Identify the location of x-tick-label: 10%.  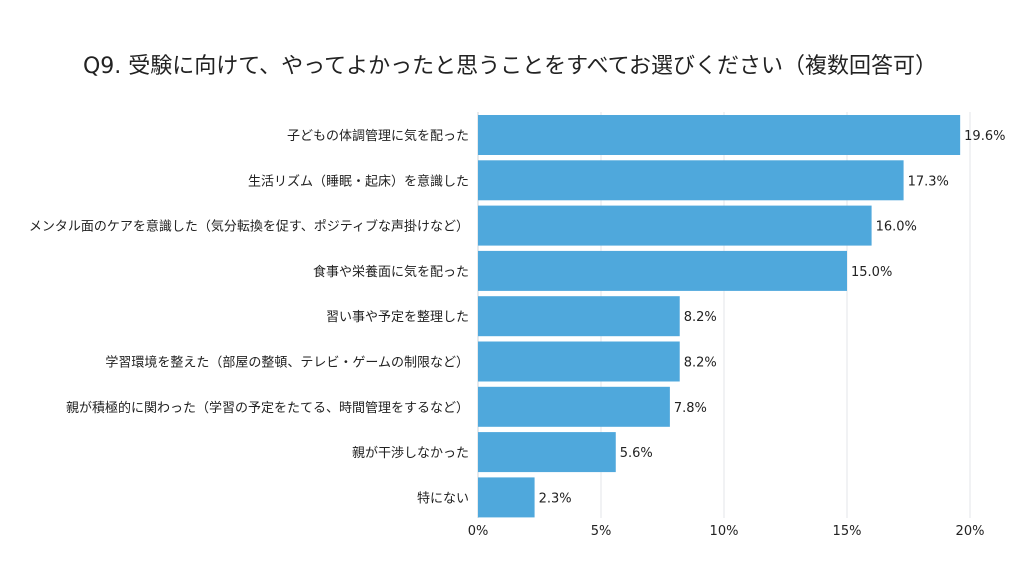
(724, 531).